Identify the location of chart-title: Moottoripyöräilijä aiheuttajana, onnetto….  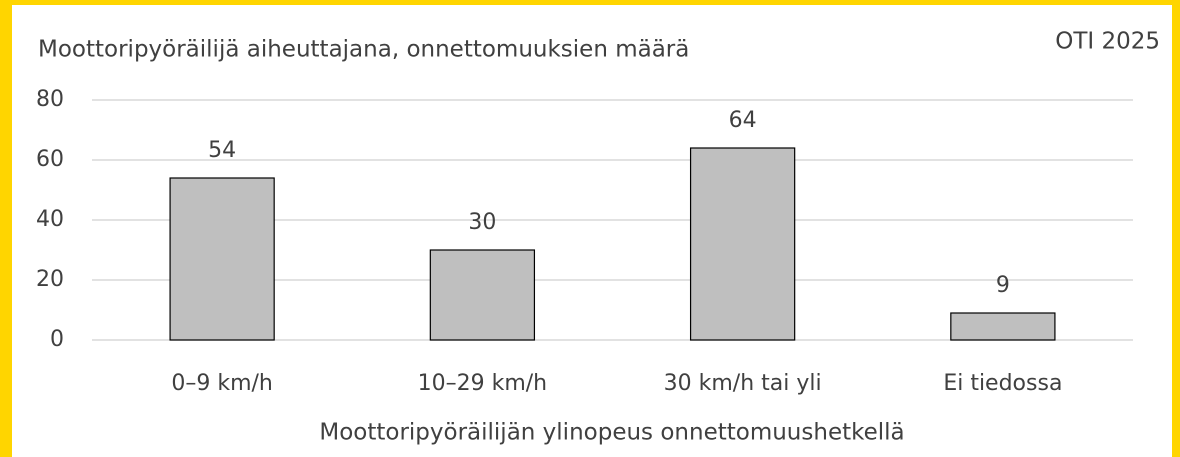
(363, 50).